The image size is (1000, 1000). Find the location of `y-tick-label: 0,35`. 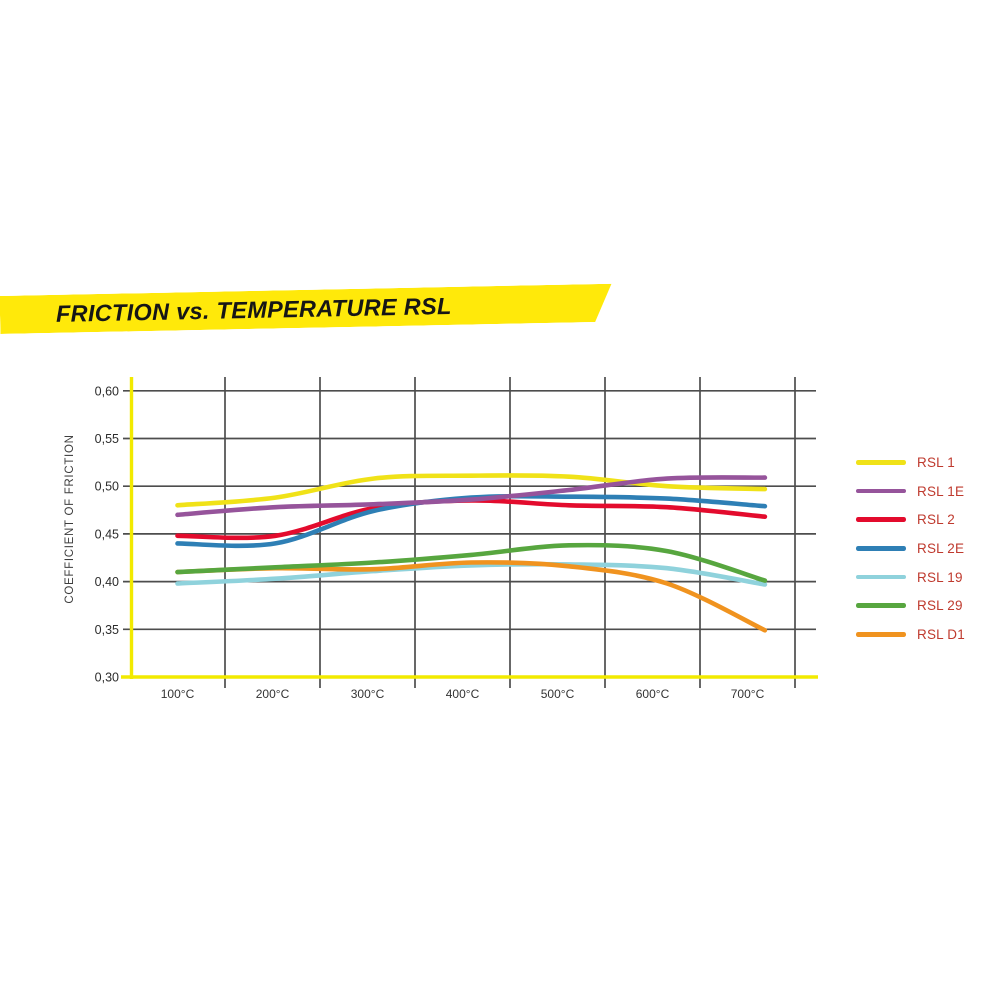

y-tick-label: 0,35 is located at coordinates (107, 630).